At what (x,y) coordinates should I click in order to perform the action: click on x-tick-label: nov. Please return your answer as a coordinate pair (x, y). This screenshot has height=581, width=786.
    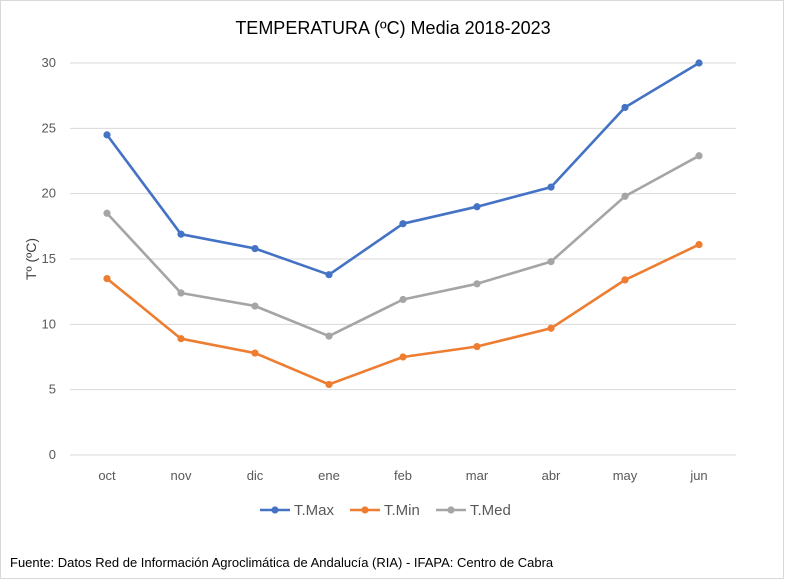
    Looking at the image, I should click on (181, 475).